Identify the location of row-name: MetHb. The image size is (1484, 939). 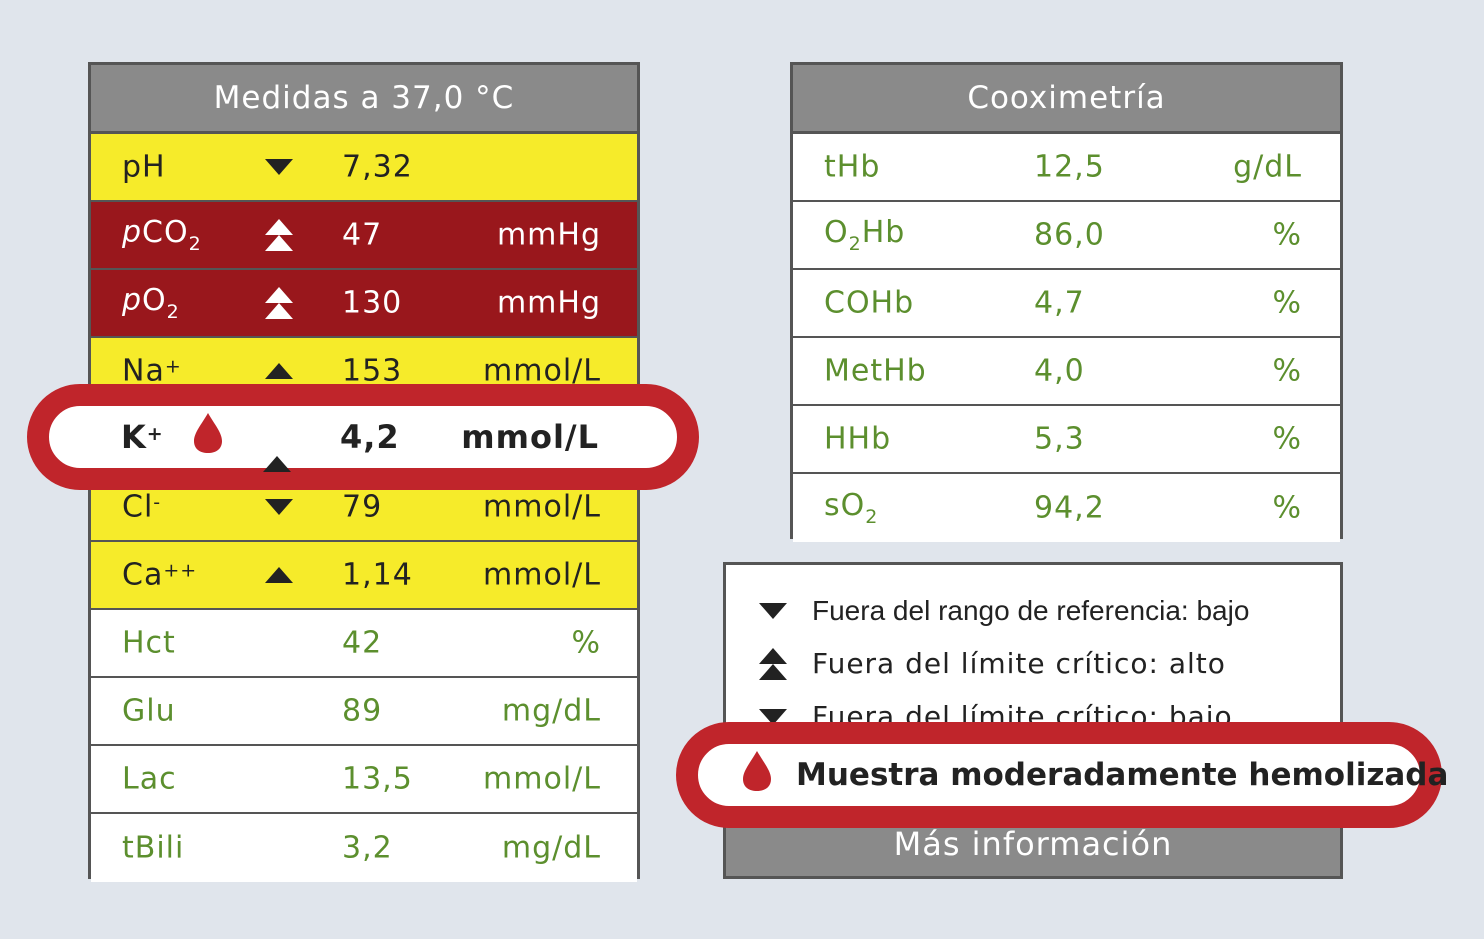
(875, 371).